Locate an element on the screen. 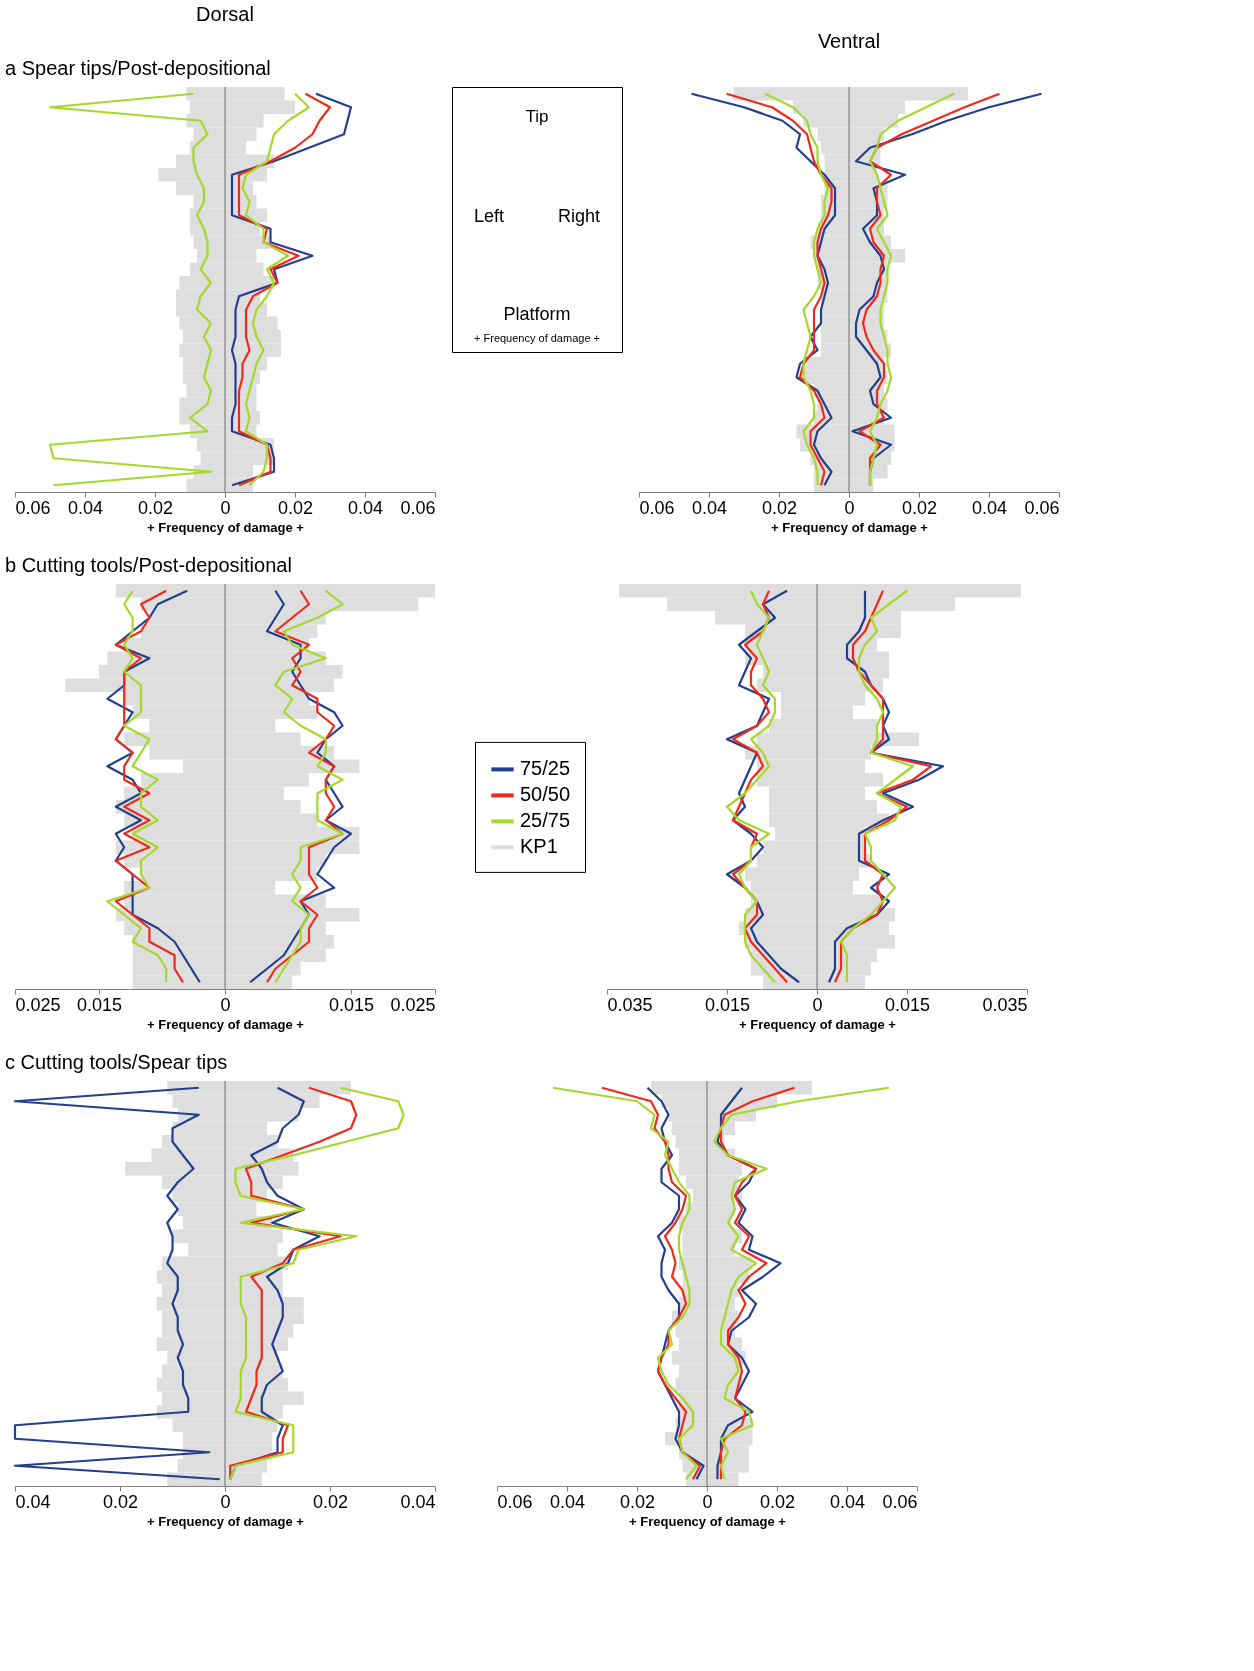 The width and height of the screenshot is (1254, 1671). chart-subtitle: b Cutting tools/Post-depositional is located at coordinates (148, 565).